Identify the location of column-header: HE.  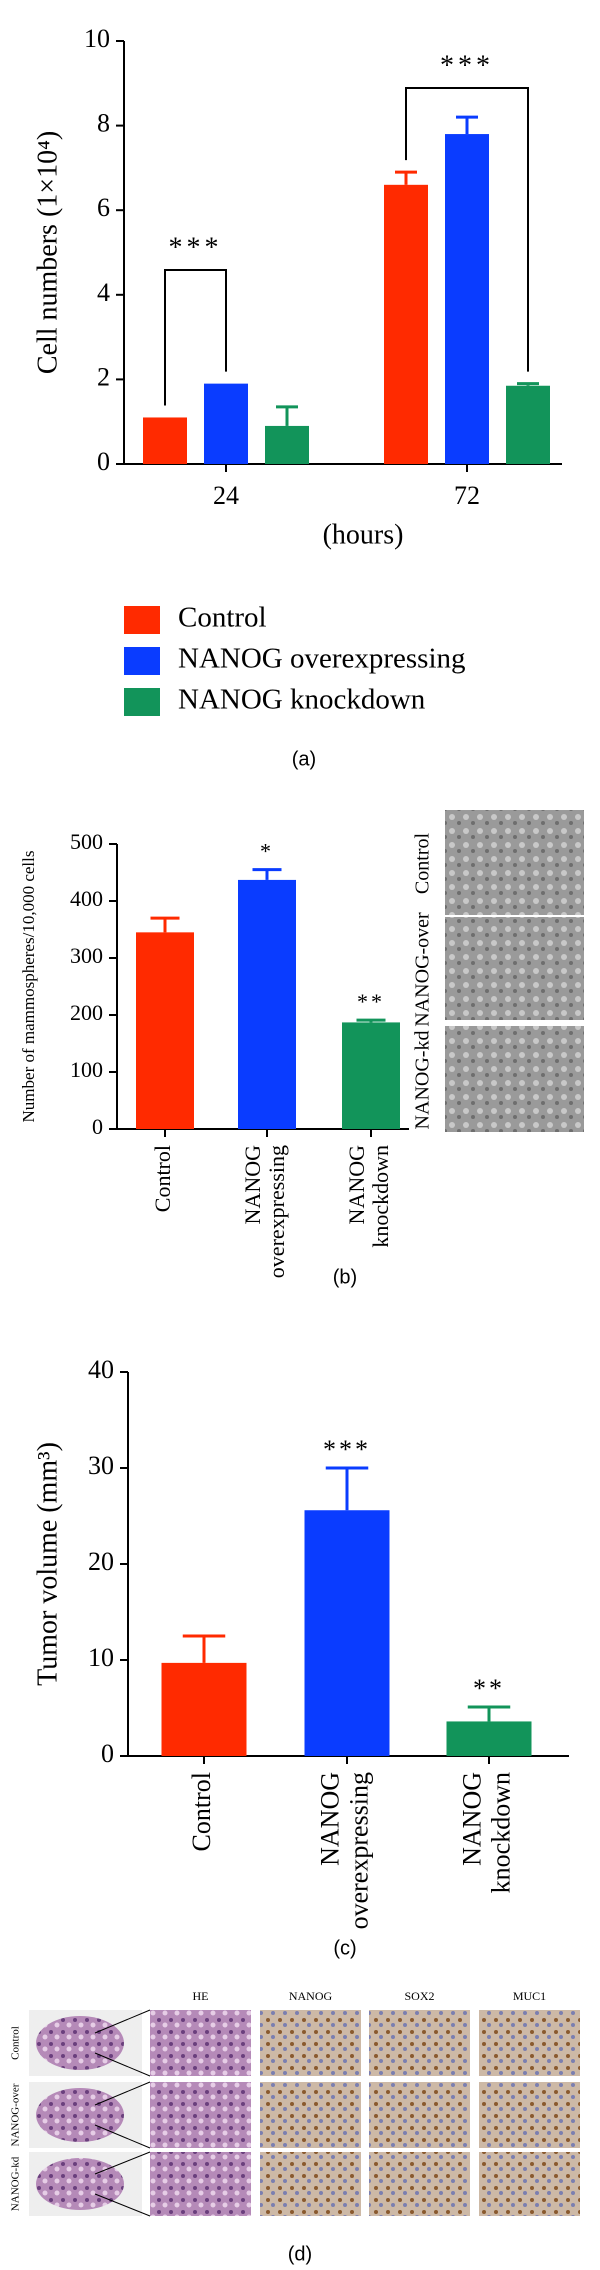
(201, 1996).